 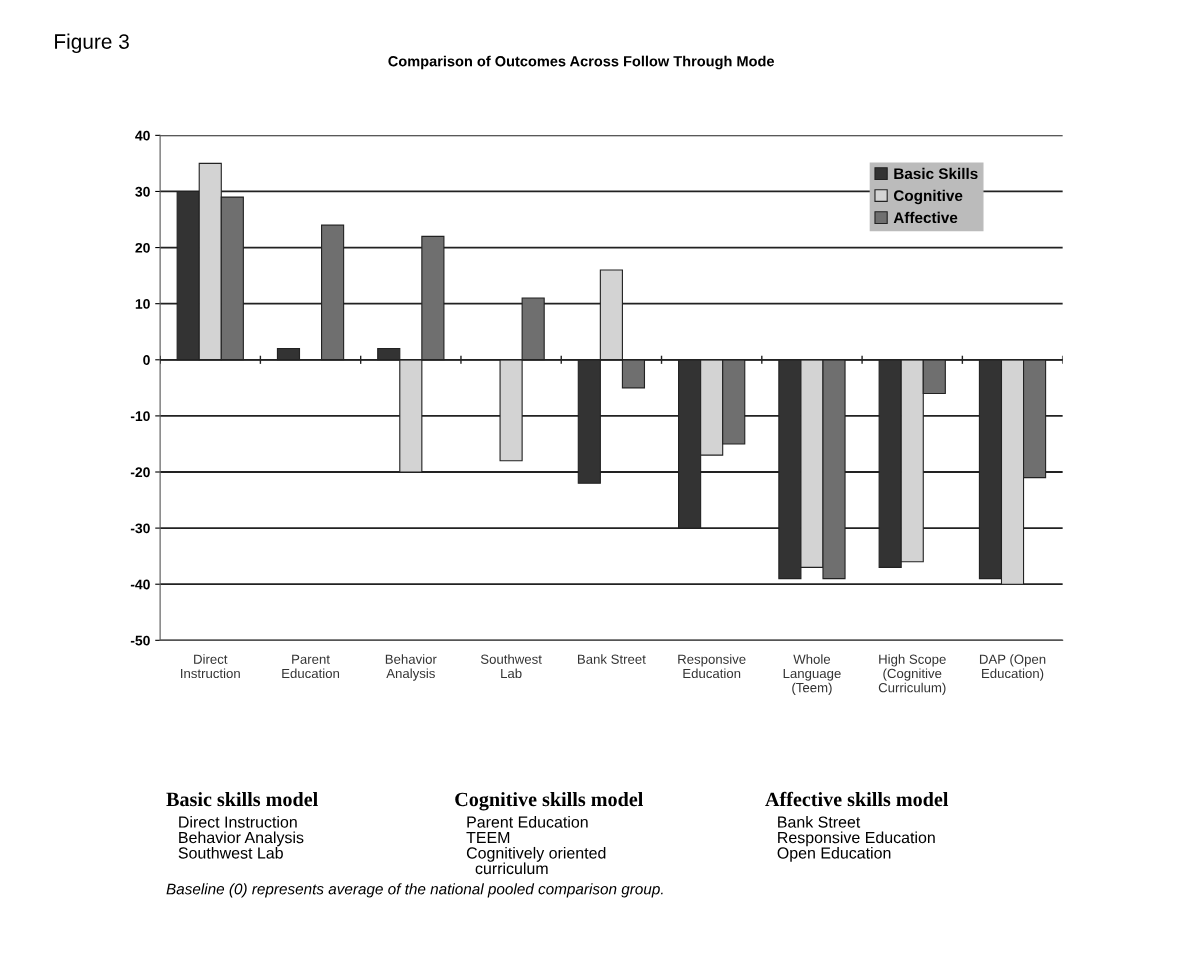 I want to click on legend-label: Affective, so click(x=925, y=217).